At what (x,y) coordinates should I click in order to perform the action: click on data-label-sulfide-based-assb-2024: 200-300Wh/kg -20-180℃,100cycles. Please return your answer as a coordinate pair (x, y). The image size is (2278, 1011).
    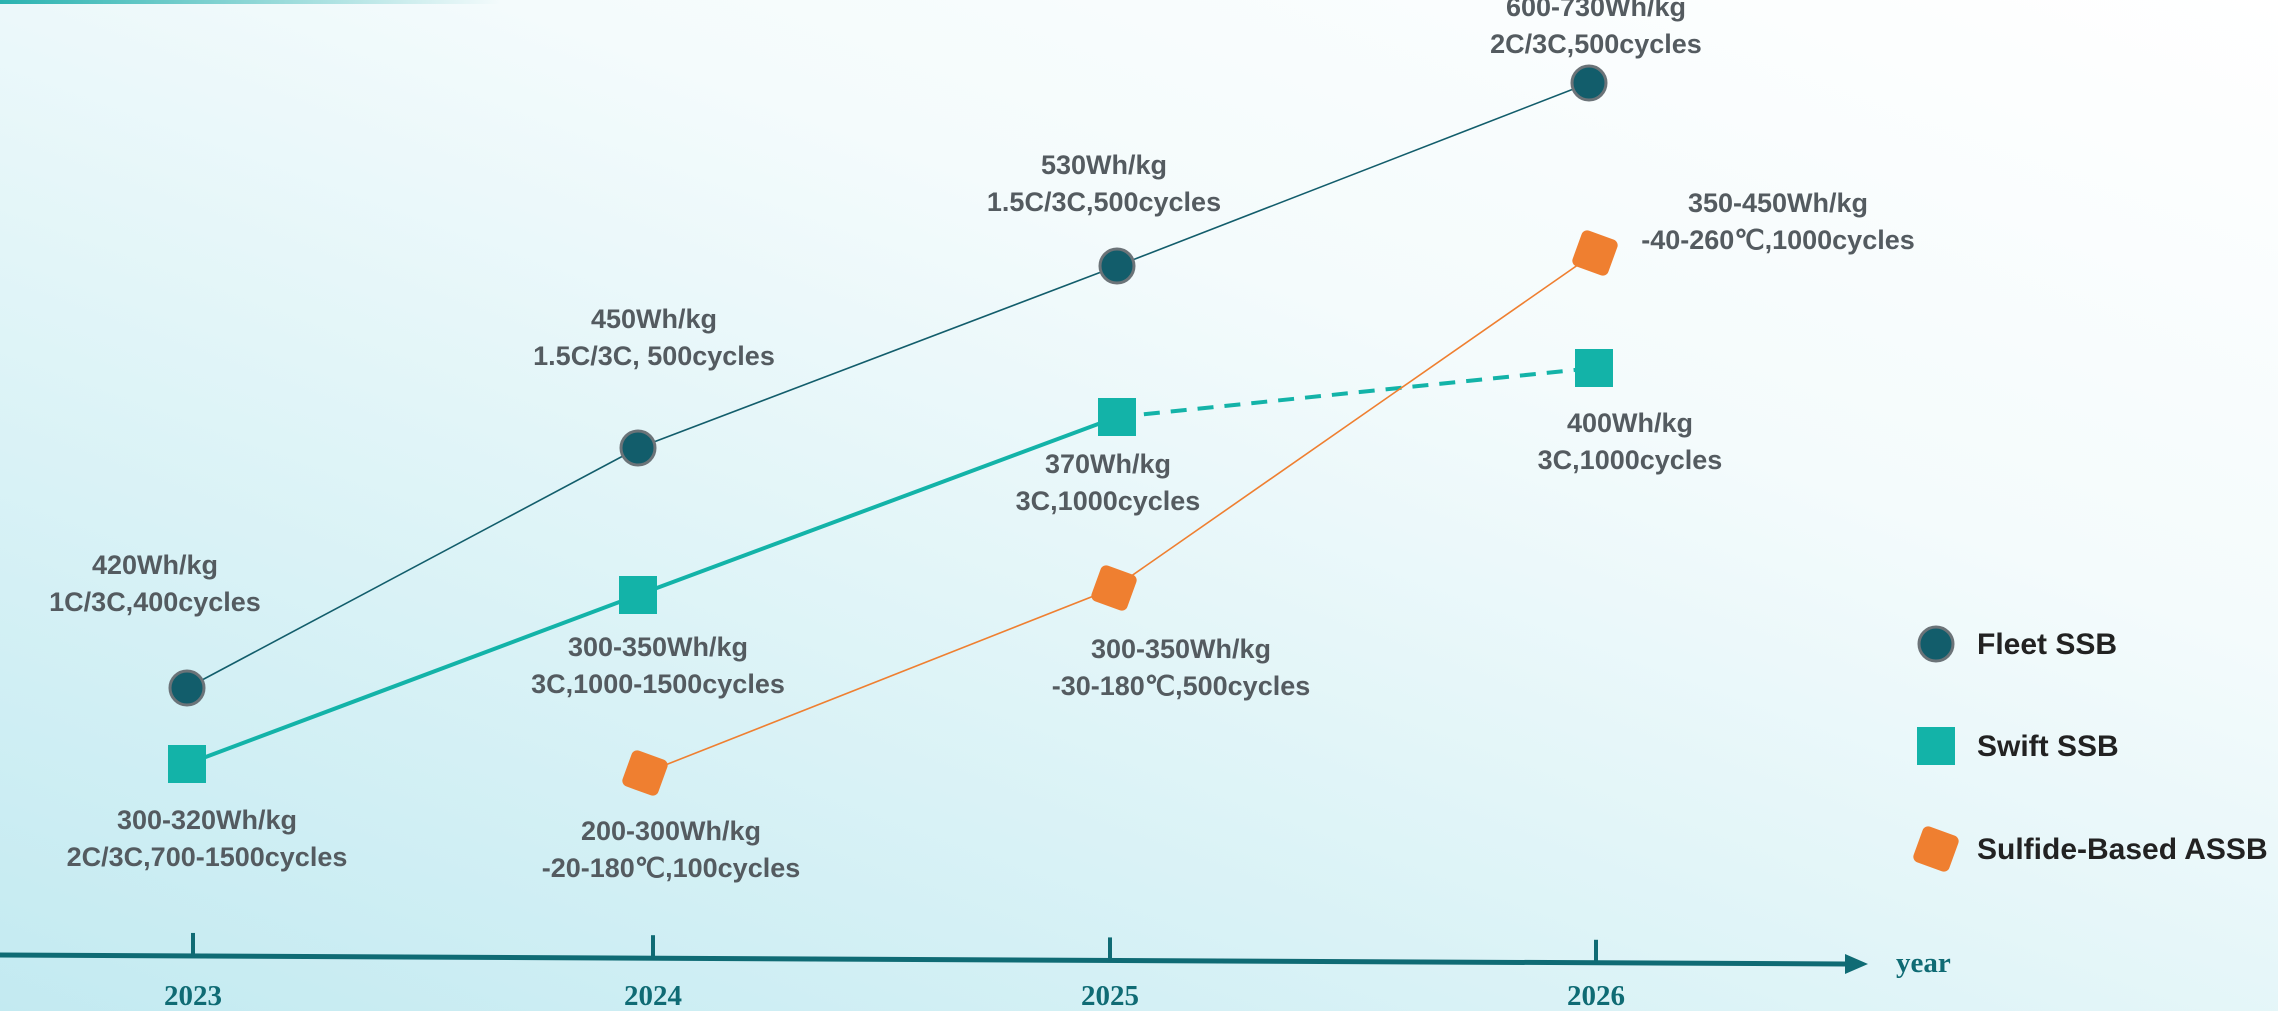
    Looking at the image, I should click on (671, 849).